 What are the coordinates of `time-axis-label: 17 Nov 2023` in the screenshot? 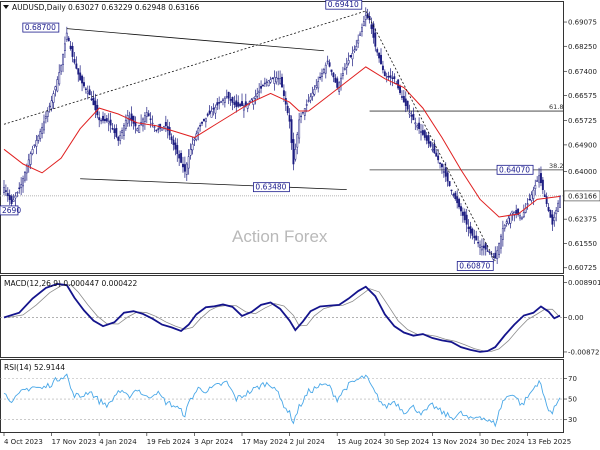 It's located at (74, 442).